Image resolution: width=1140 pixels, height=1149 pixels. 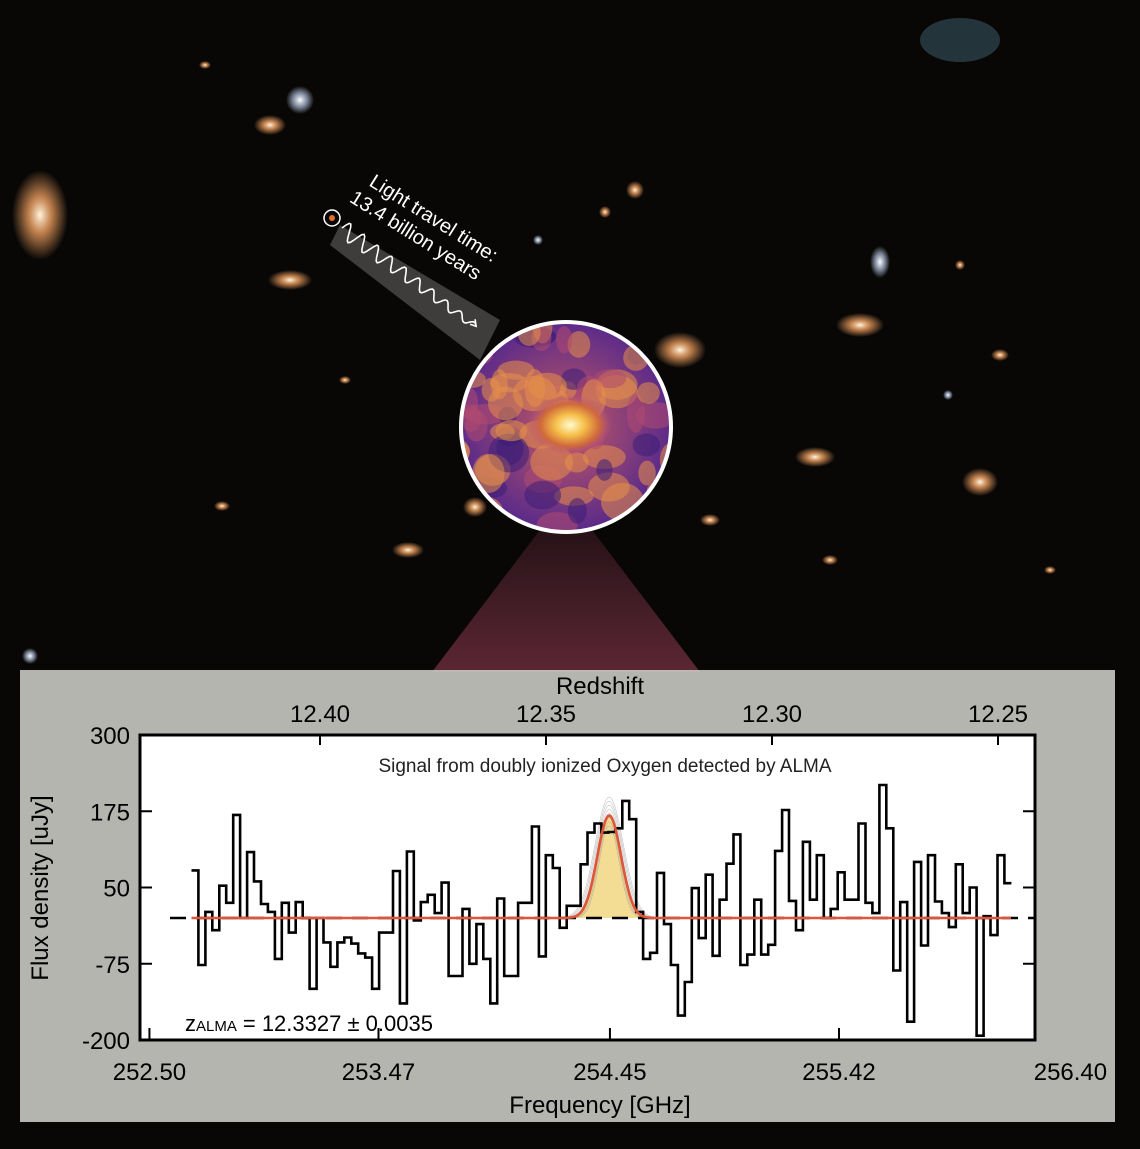 What do you see at coordinates (566, 427) in the screenshot?
I see `alma-map-border` at bounding box center [566, 427].